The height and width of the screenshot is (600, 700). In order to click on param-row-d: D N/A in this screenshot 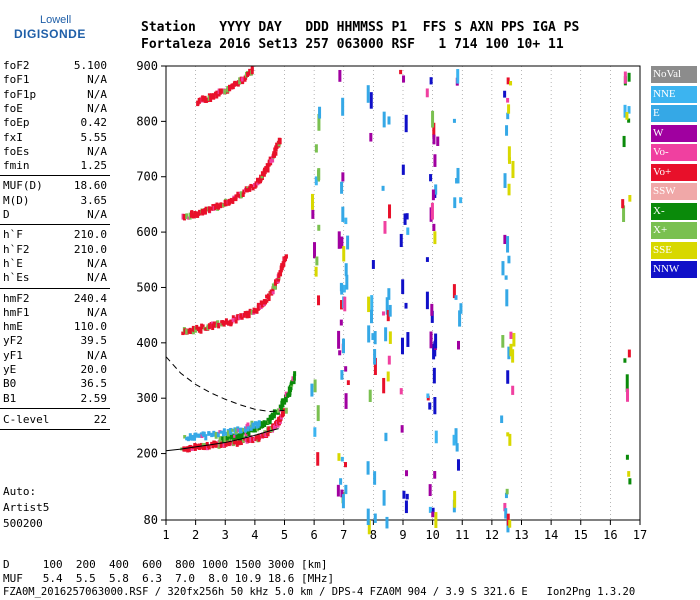, I will do `click(55, 215)`.